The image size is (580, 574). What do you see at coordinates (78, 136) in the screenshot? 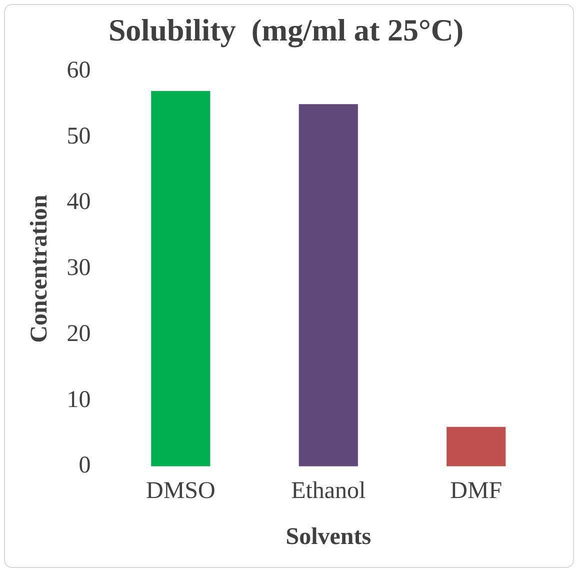
I see `y-tick-label: 50` at bounding box center [78, 136].